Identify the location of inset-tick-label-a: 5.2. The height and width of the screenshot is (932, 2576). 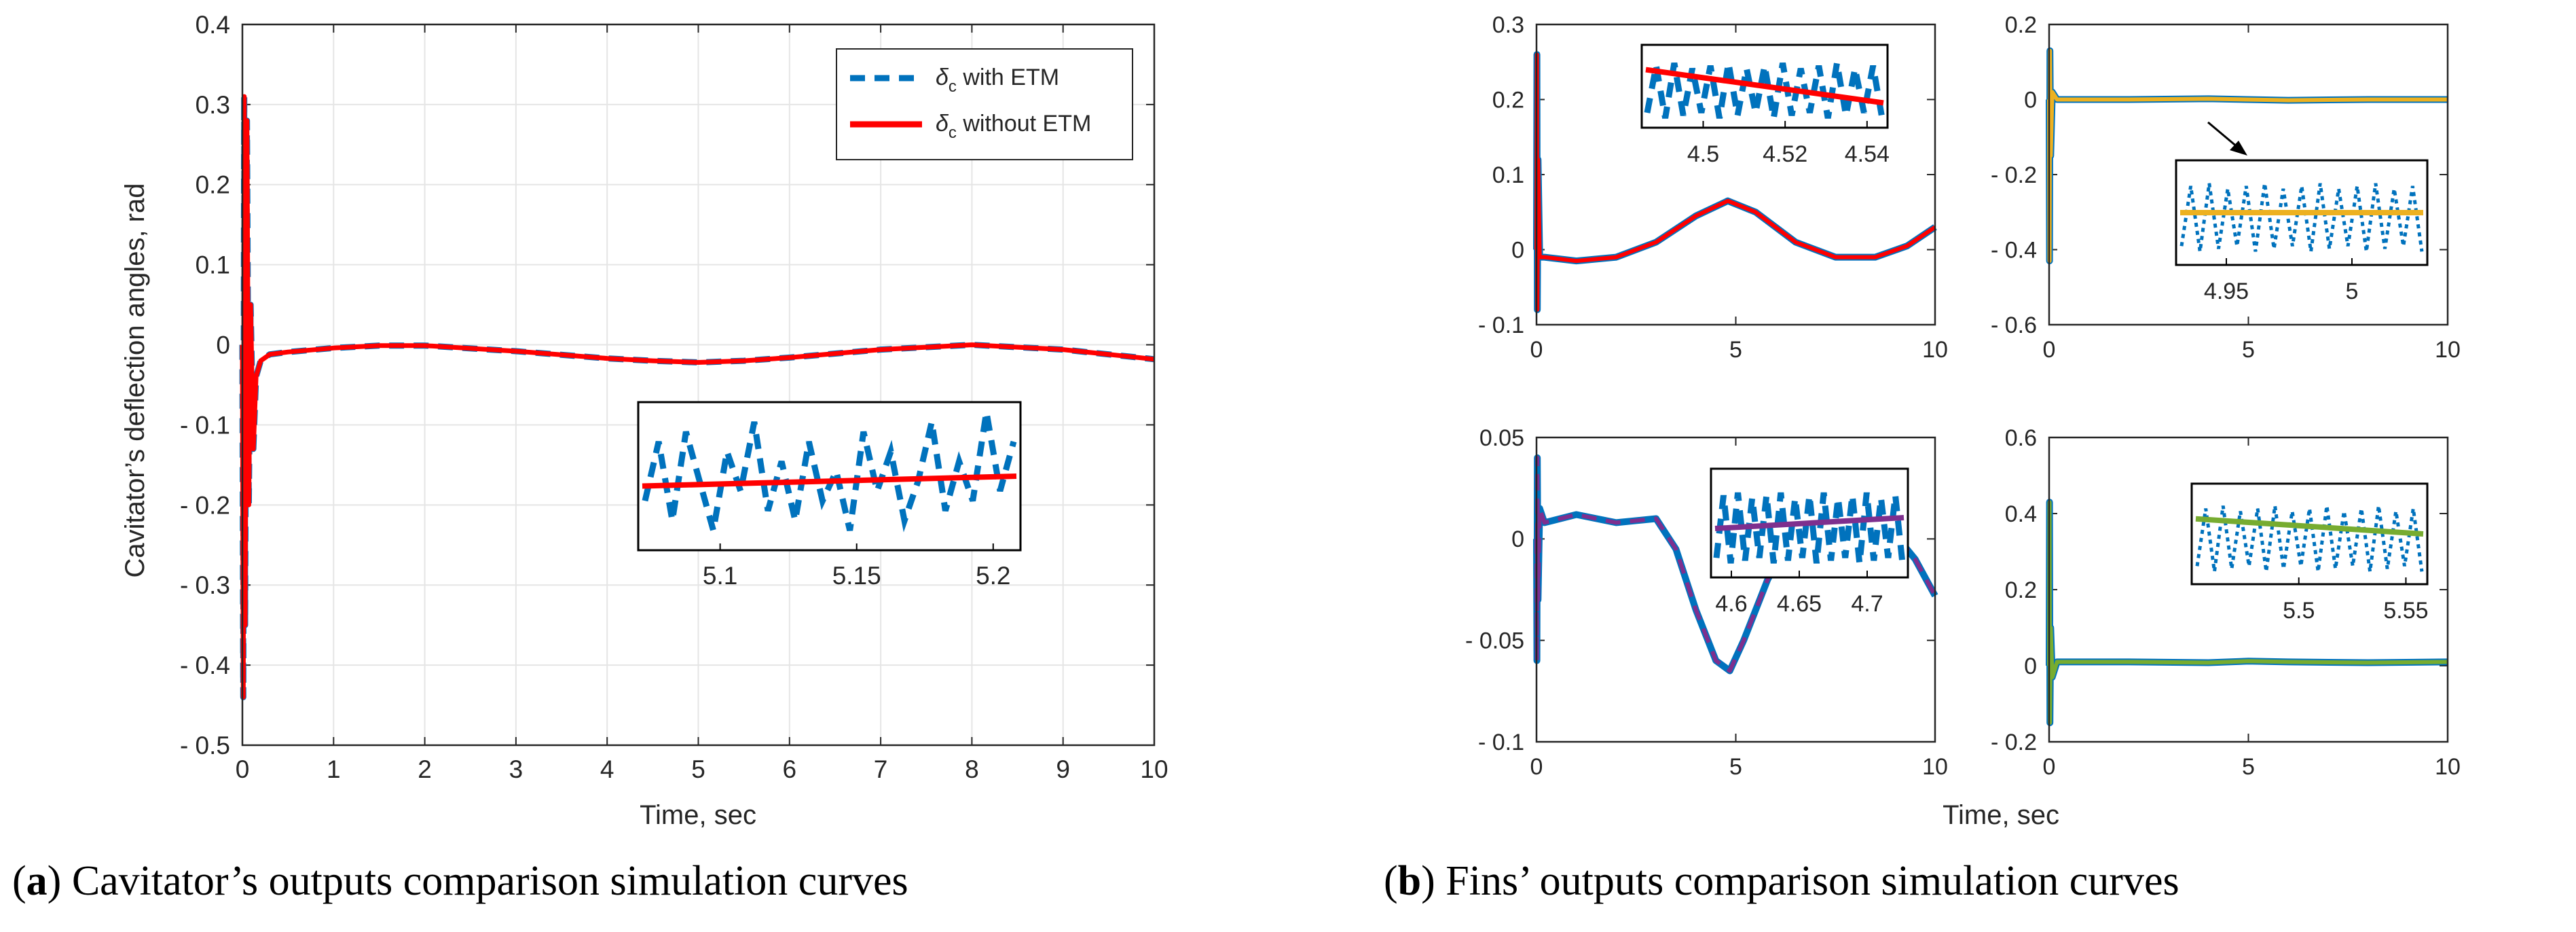
(993, 576).